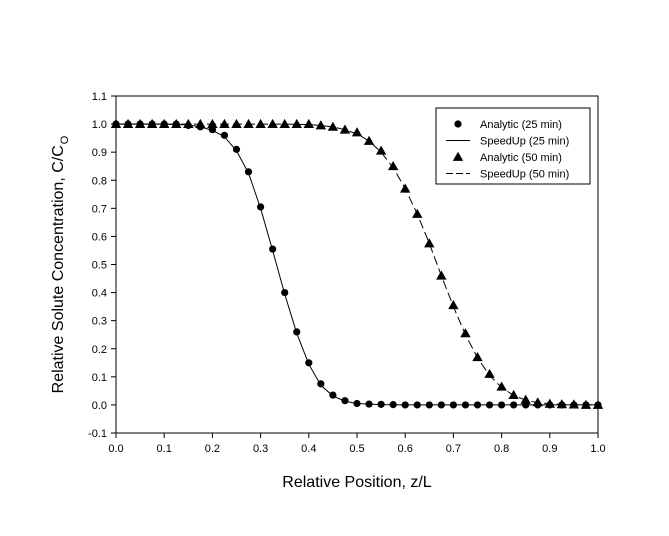 The width and height of the screenshot is (669, 536). I want to click on x-tick-label: 0.0, so click(115, 449).